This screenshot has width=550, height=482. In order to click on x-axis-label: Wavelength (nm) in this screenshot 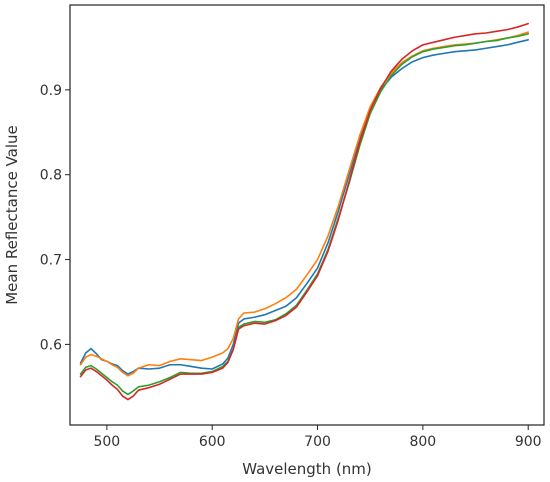, I will do `click(307, 469)`.